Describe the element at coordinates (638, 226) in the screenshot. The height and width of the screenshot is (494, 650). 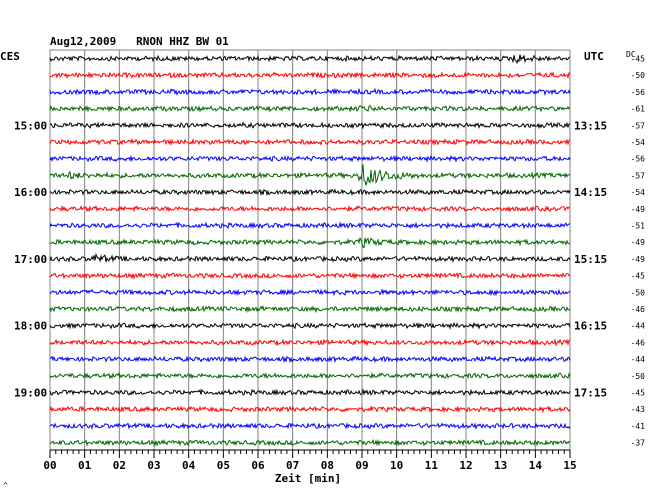
I see `dc-offset-label: -51` at that location.